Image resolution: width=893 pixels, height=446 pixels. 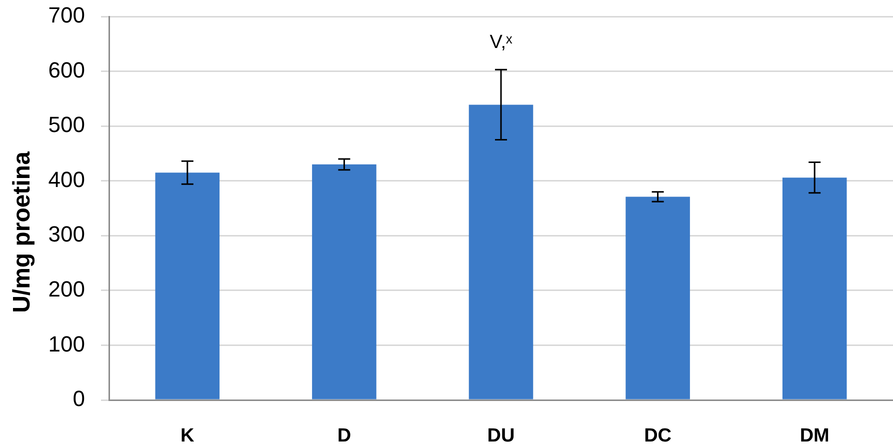 I want to click on y-axis-title: U/mg proetina, so click(x=22, y=231).